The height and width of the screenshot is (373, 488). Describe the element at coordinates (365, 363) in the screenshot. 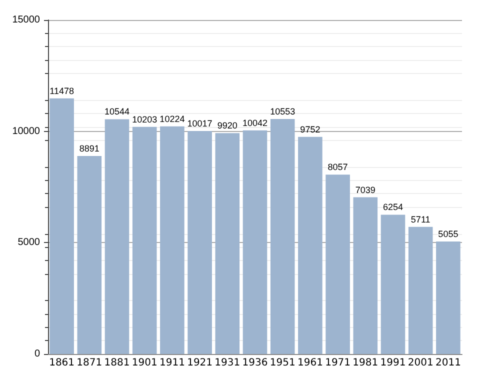

I see `x-tick-label: 1981` at that location.